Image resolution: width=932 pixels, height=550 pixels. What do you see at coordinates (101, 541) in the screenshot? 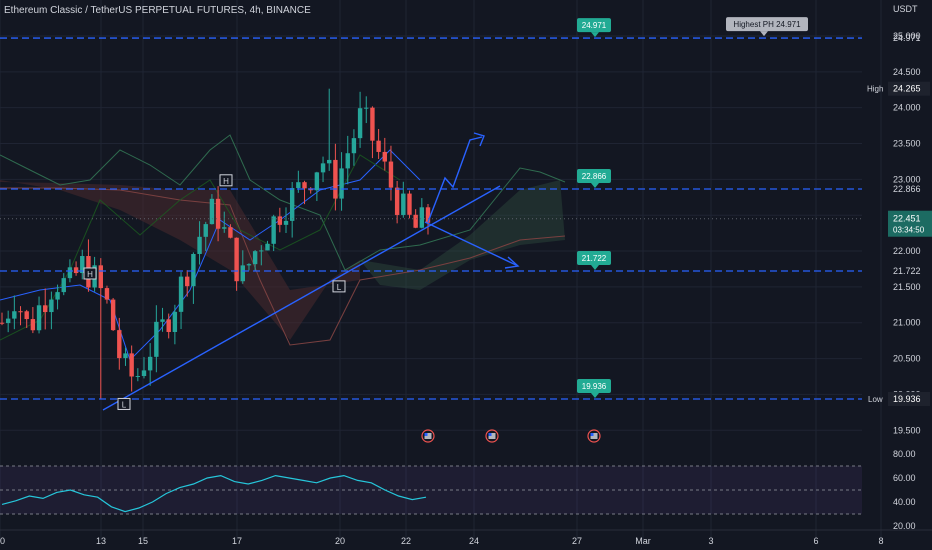
I see `time-tick-label: 13` at bounding box center [101, 541].